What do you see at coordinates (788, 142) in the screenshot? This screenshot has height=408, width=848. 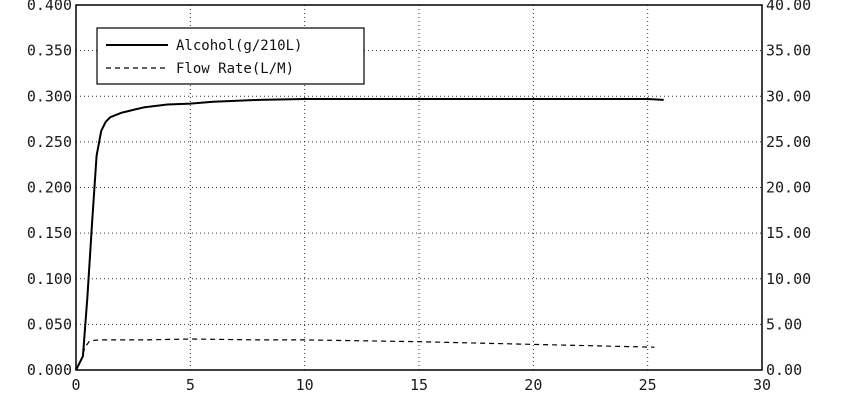 I see `y2-tick-label: 25.00` at bounding box center [788, 142].